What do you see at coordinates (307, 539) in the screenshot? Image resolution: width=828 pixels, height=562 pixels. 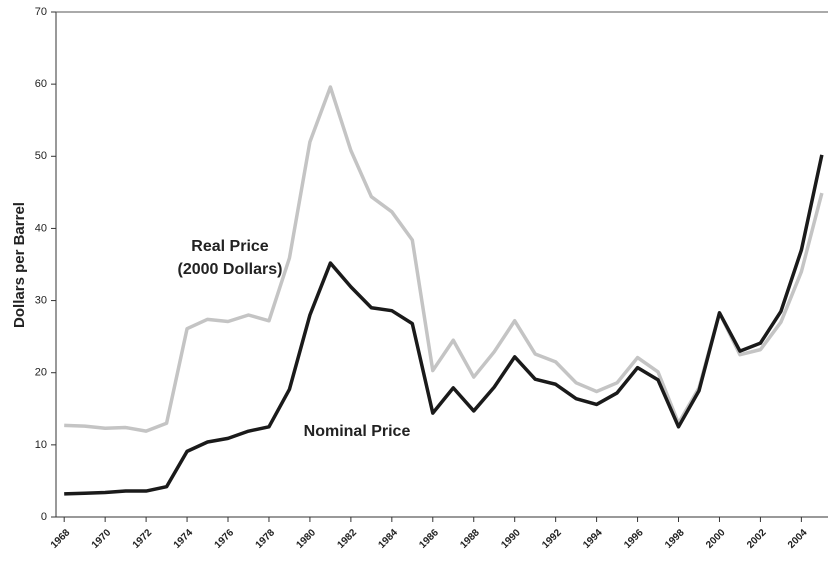 I see `x-tick-label: 1980` at bounding box center [307, 539].